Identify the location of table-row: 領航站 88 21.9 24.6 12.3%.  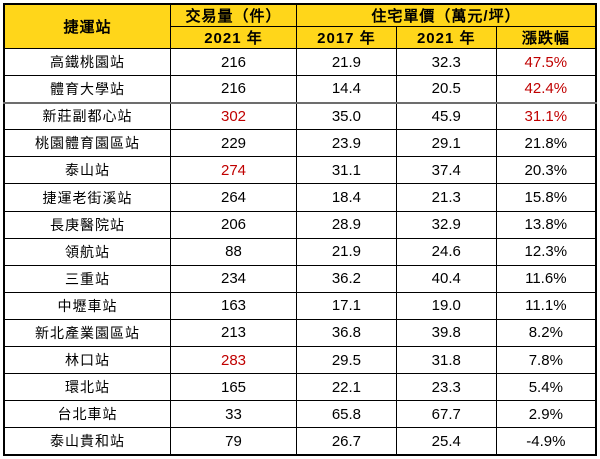
(300, 251).